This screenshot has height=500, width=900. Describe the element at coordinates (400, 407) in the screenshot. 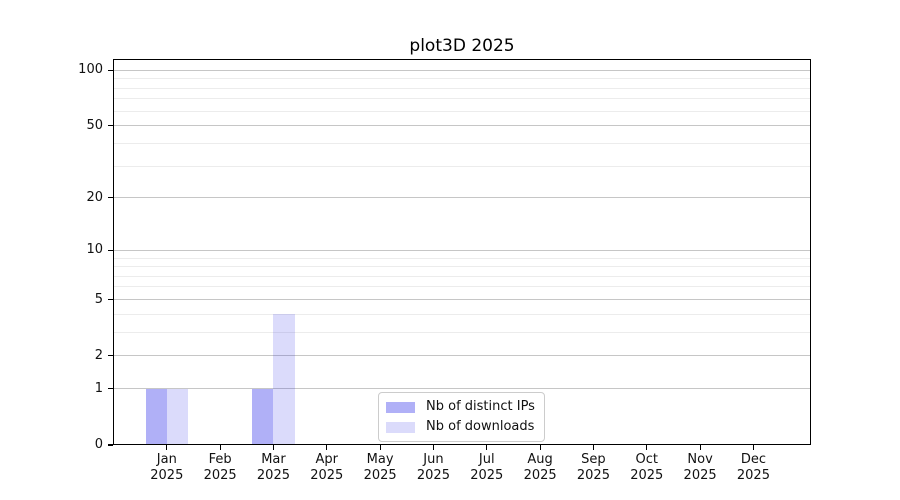

I see `legend-swatch-distinct-ips` at that location.